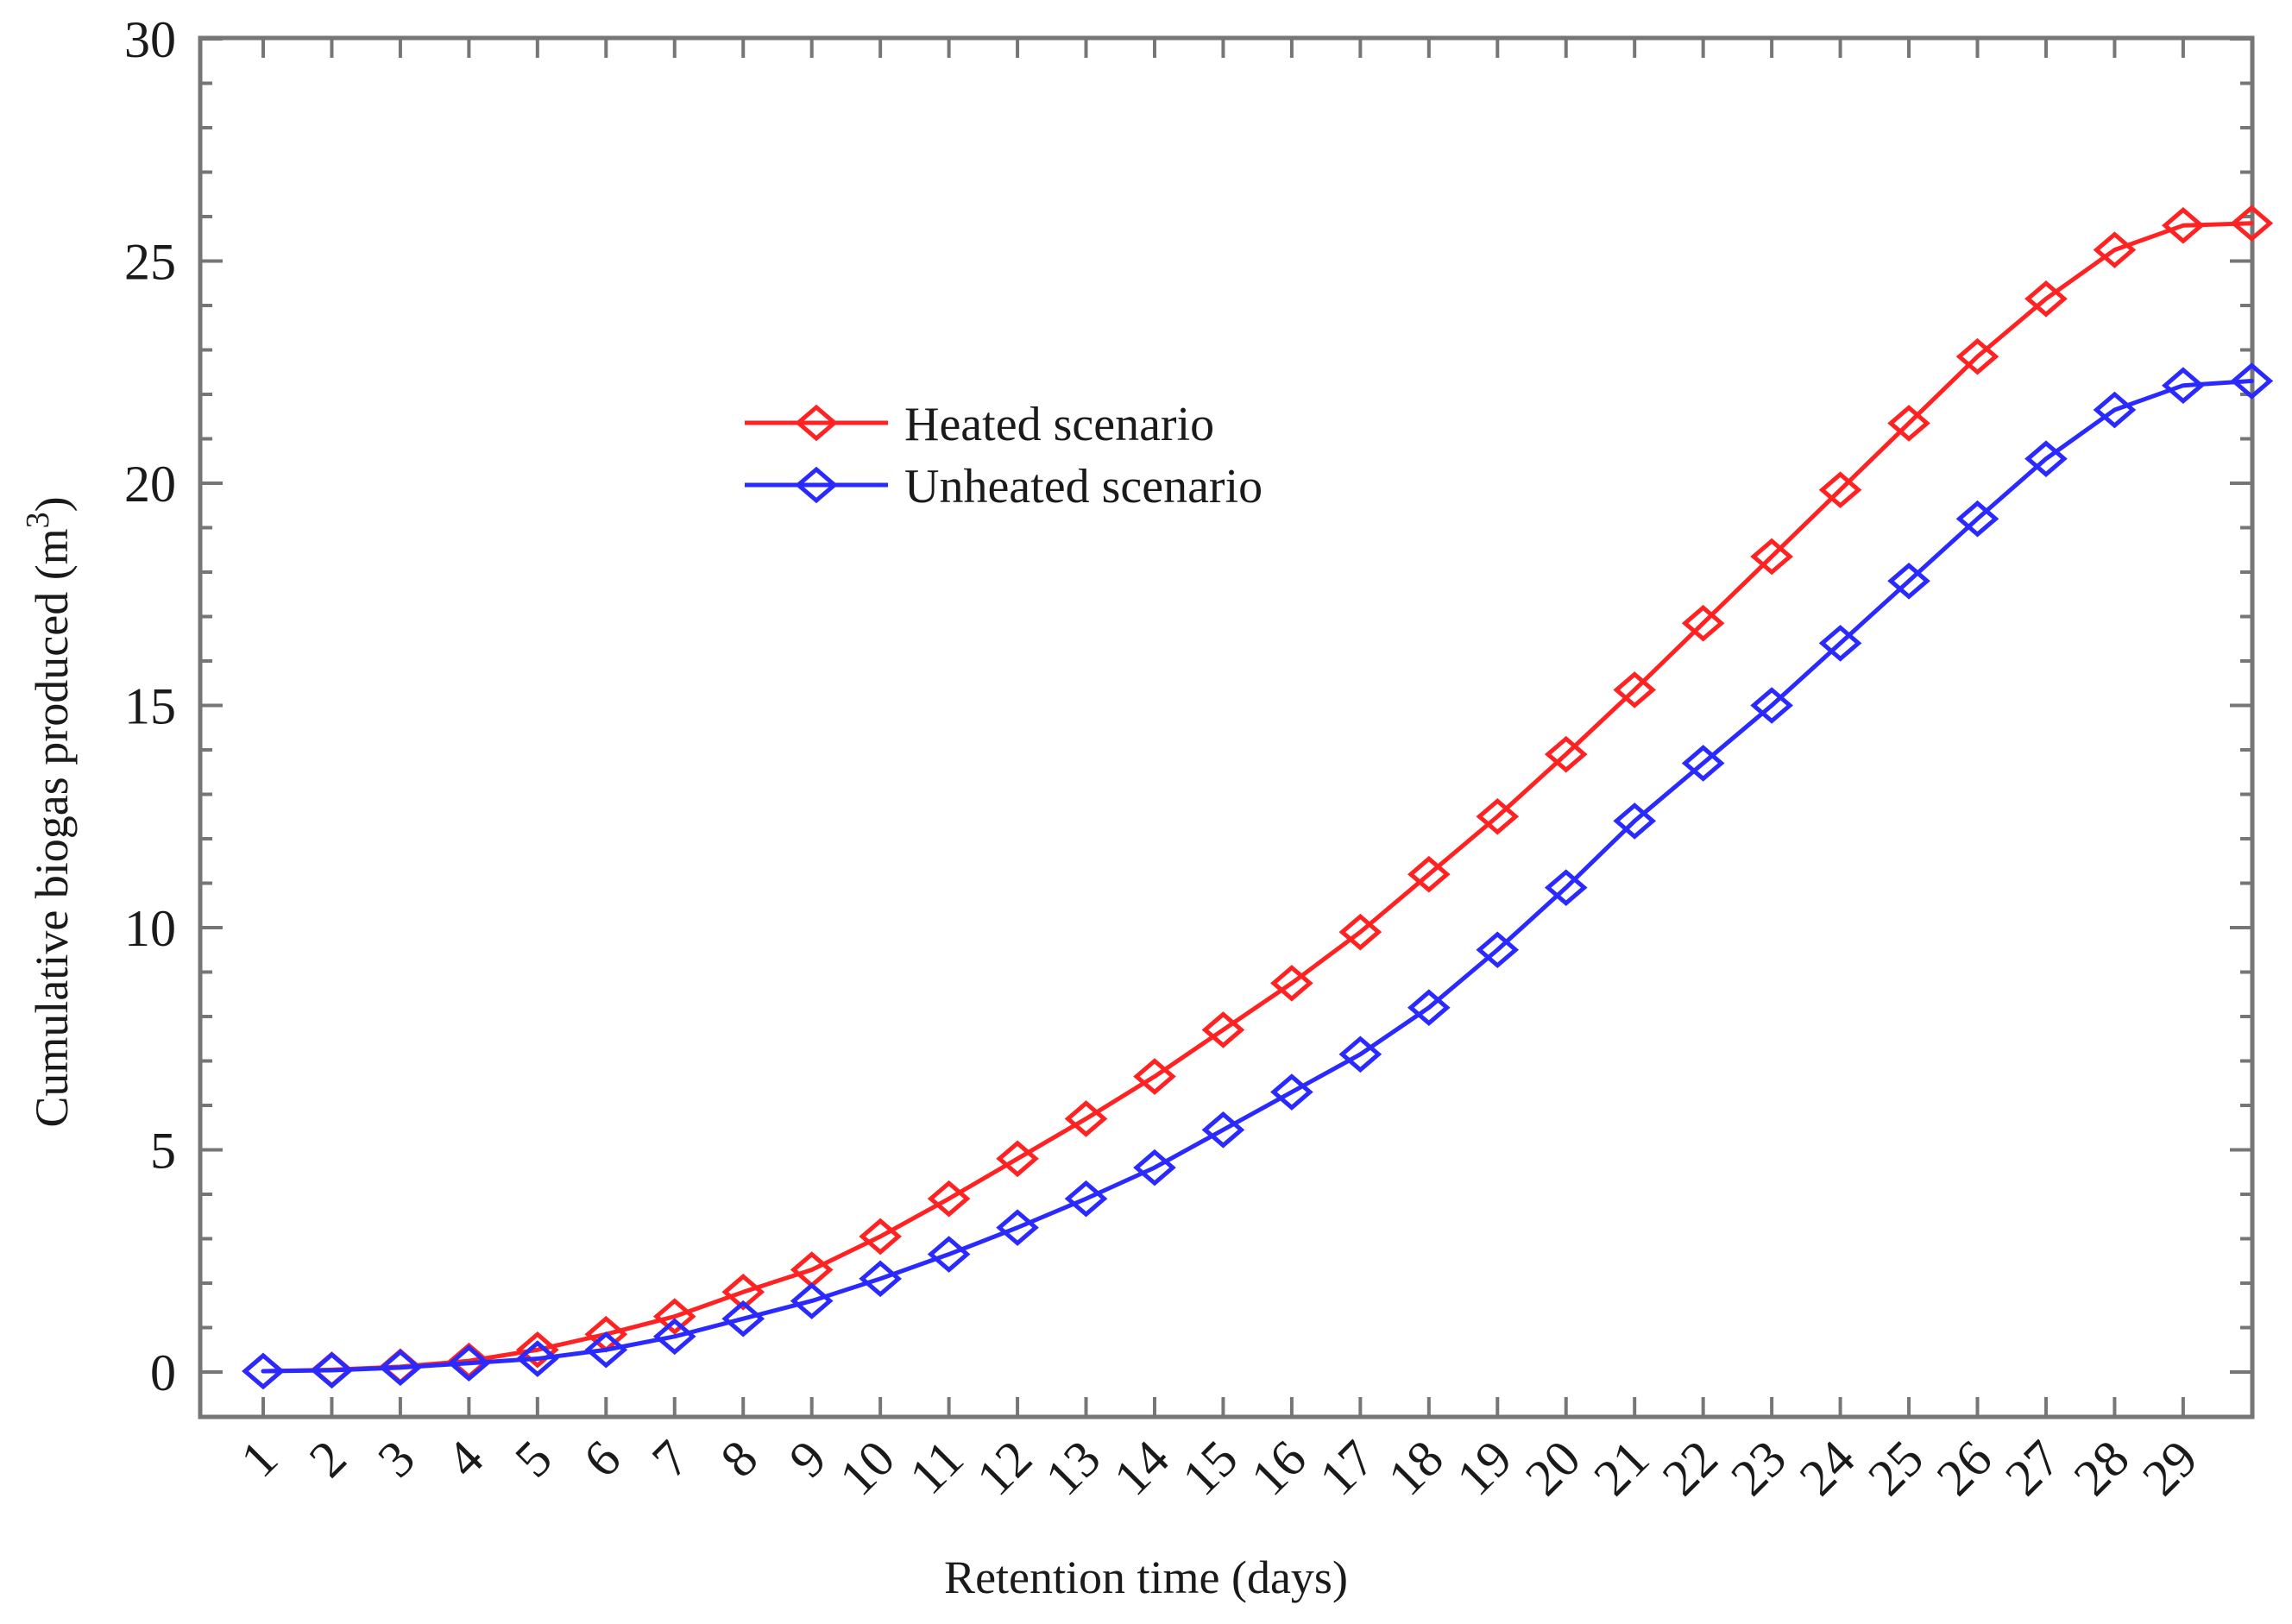  What do you see at coordinates (1210, 1468) in the screenshot?
I see `x-tick-label: 15` at bounding box center [1210, 1468].